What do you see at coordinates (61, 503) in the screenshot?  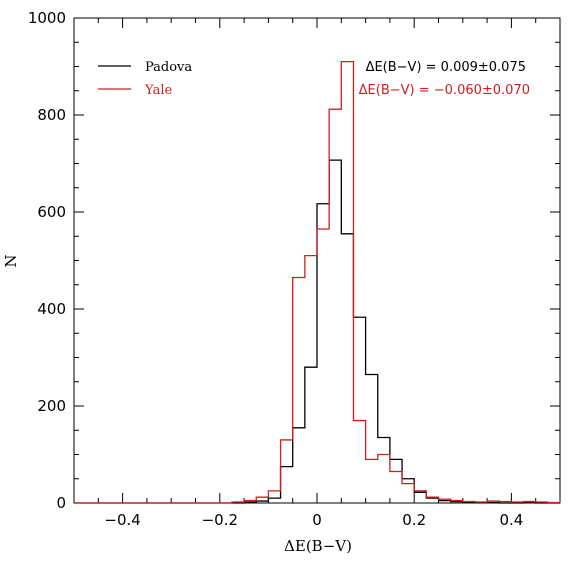 I see `y-tick-label: 0` at bounding box center [61, 503].